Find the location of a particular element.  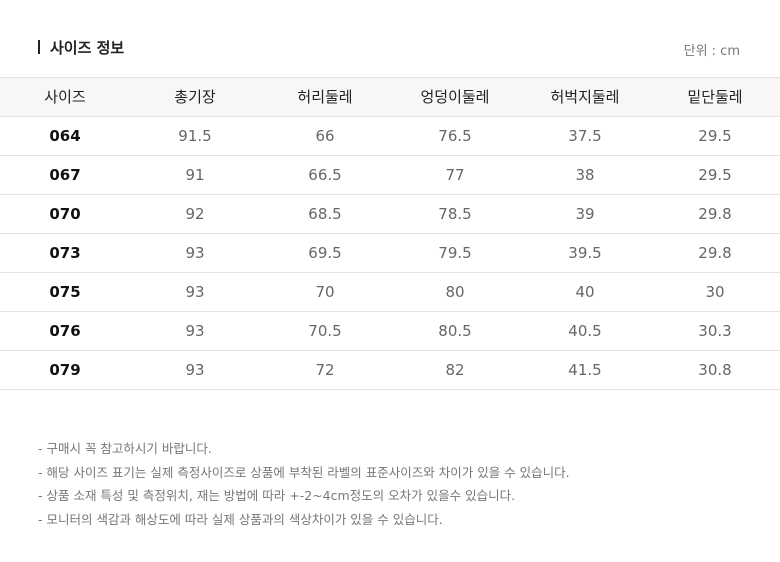

table-row: 076 93 70.5 80.5 40.5 30.3 is located at coordinates (390, 331).